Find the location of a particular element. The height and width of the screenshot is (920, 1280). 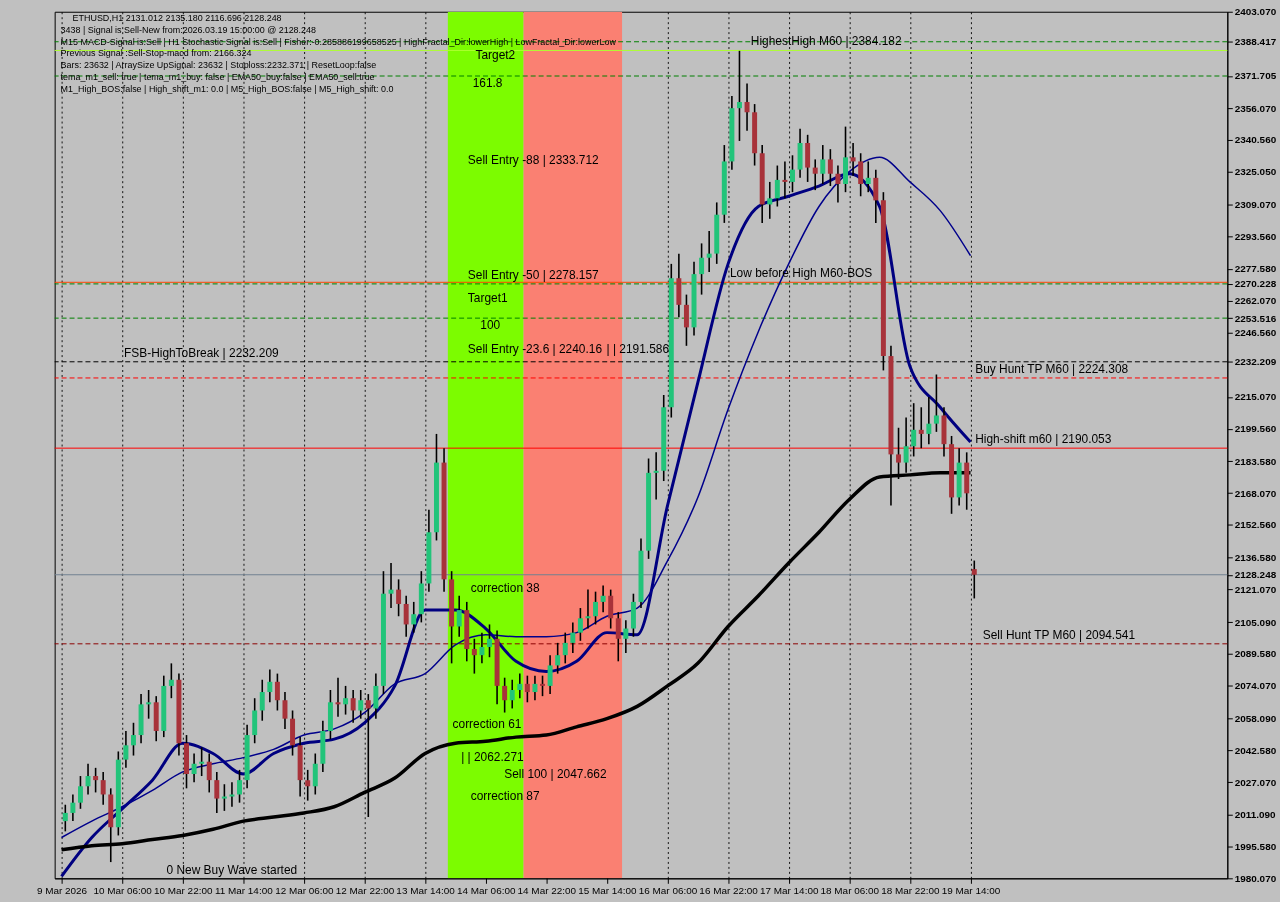

annotation: Buy Hunt TP M60 | 2224.308 is located at coordinates (1052, 369).